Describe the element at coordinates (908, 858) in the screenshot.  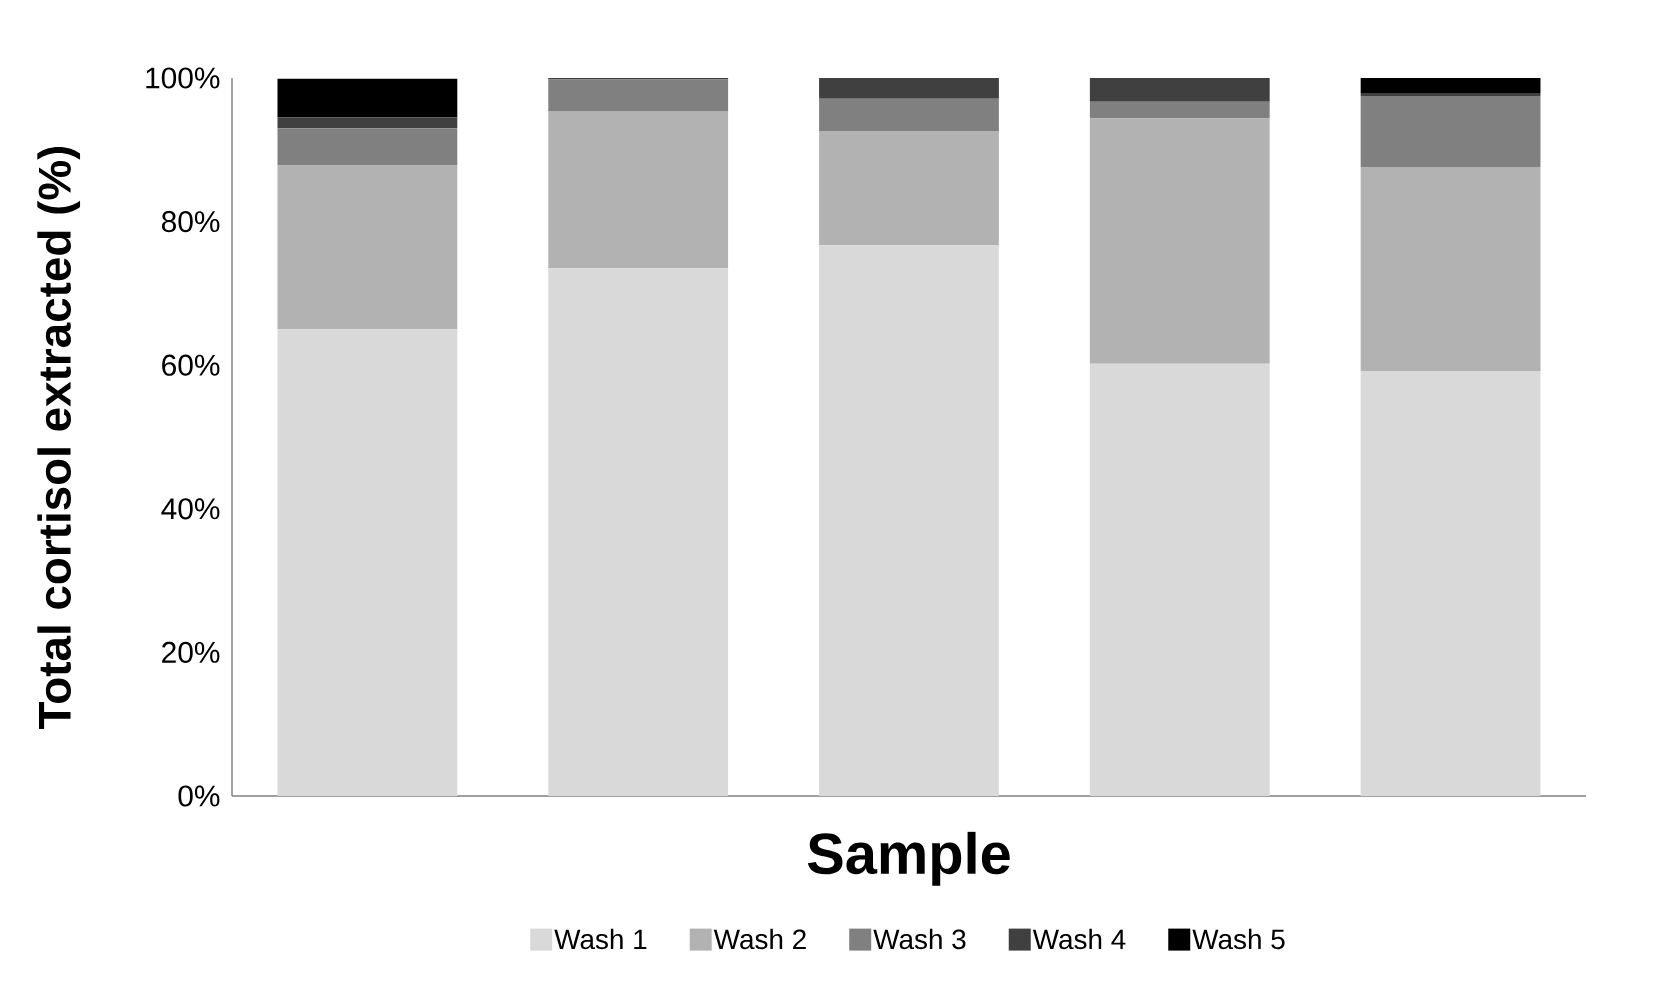
I see `x-axis-title: Sample` at that location.